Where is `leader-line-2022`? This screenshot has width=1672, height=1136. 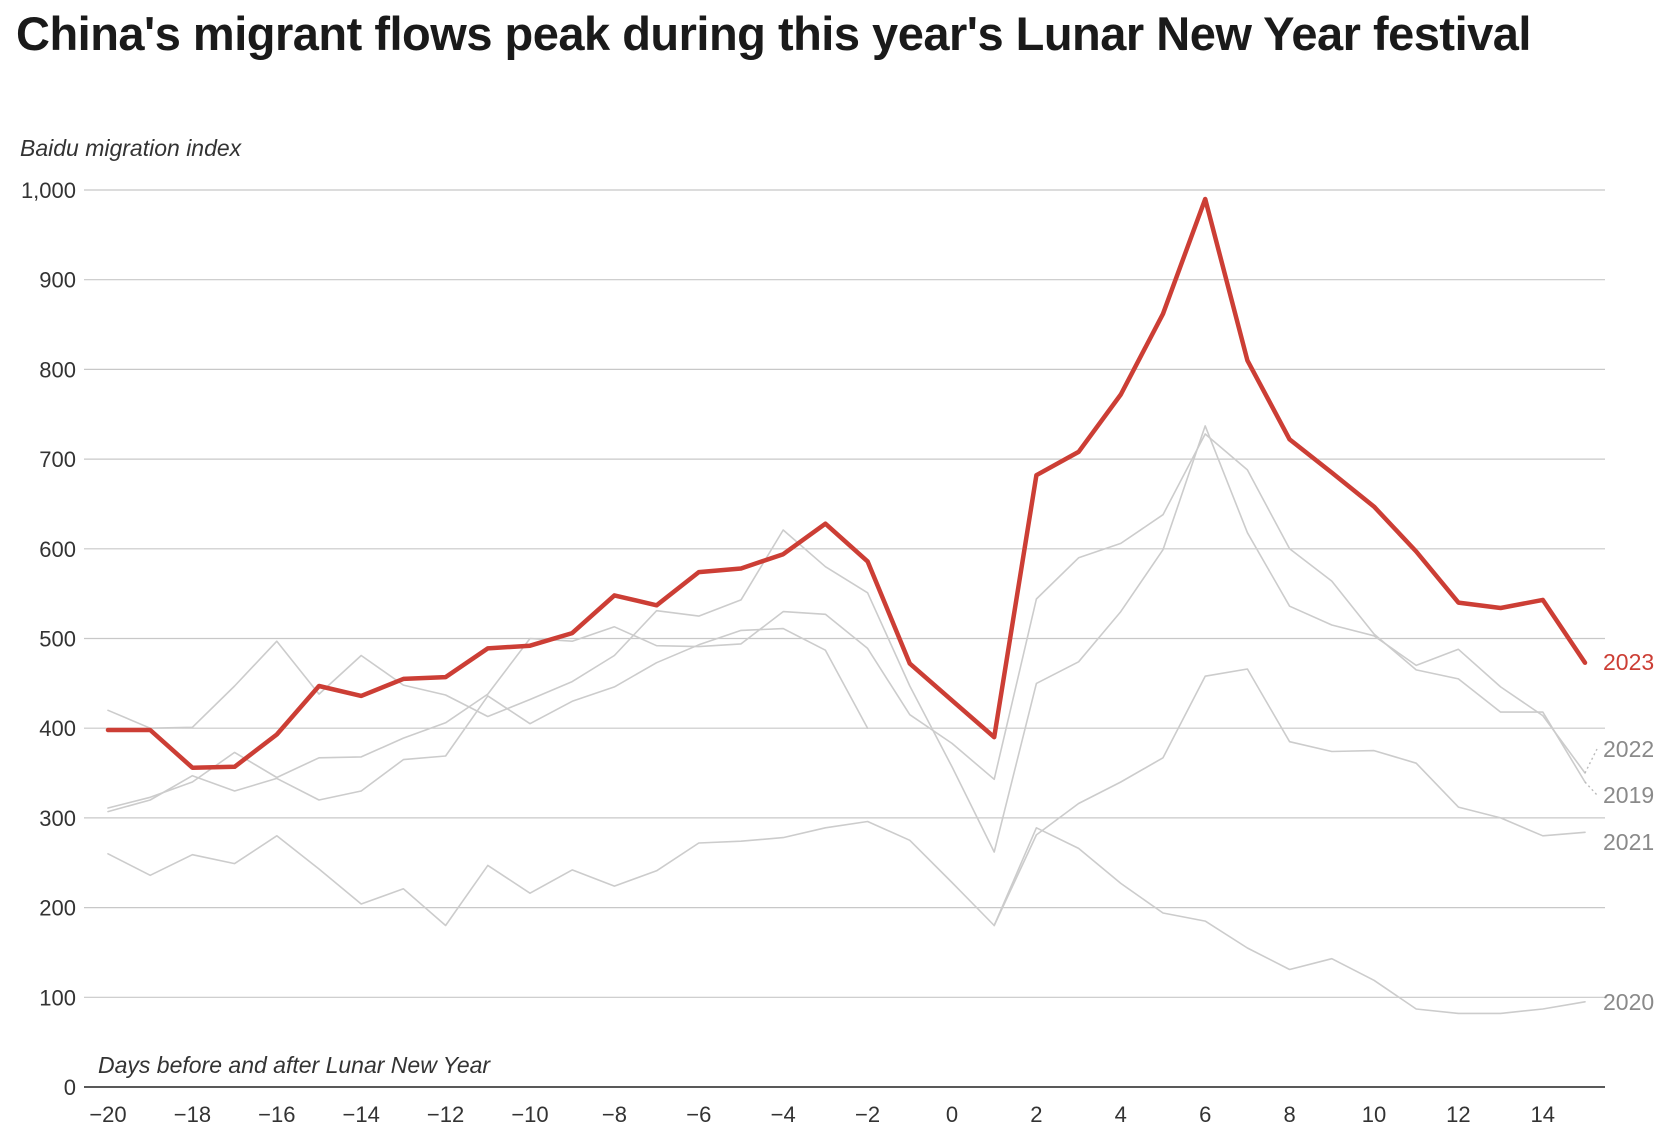 leader-line-2022 is located at coordinates (1591, 761).